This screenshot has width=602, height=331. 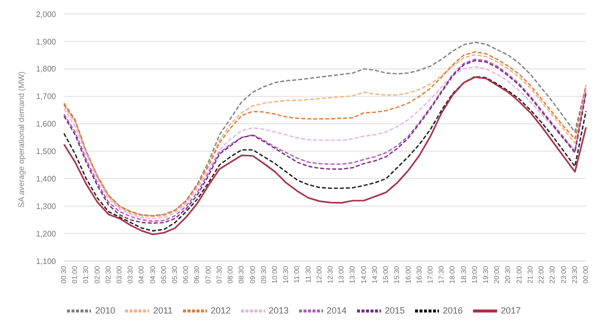 I want to click on legend-label: 2014, so click(x=336, y=310).